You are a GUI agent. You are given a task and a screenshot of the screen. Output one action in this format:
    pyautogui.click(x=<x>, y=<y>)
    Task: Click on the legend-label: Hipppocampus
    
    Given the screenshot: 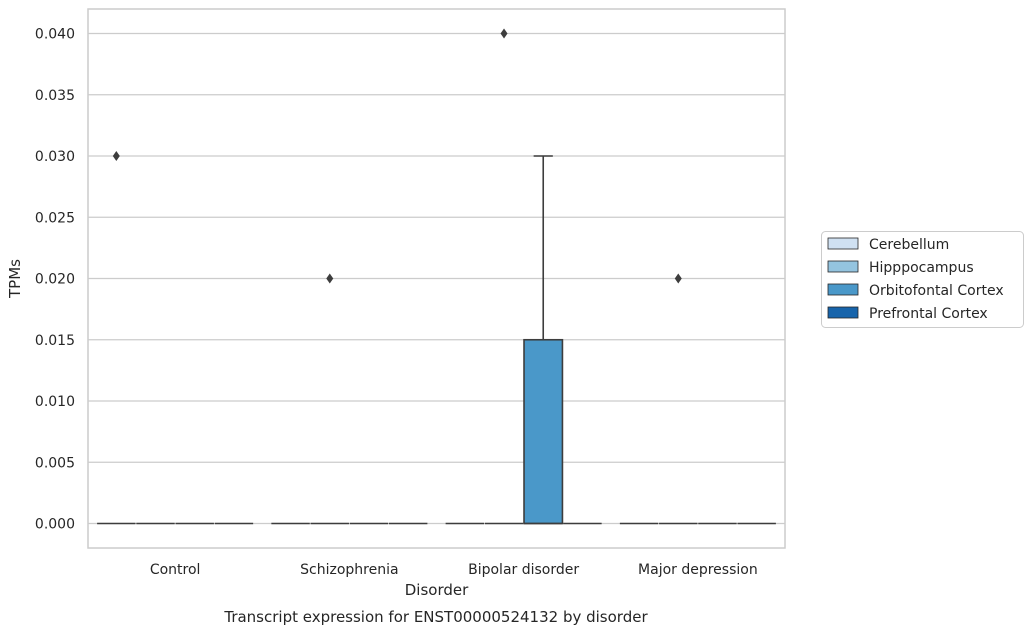 What is the action you would take?
    pyautogui.click(x=921, y=268)
    